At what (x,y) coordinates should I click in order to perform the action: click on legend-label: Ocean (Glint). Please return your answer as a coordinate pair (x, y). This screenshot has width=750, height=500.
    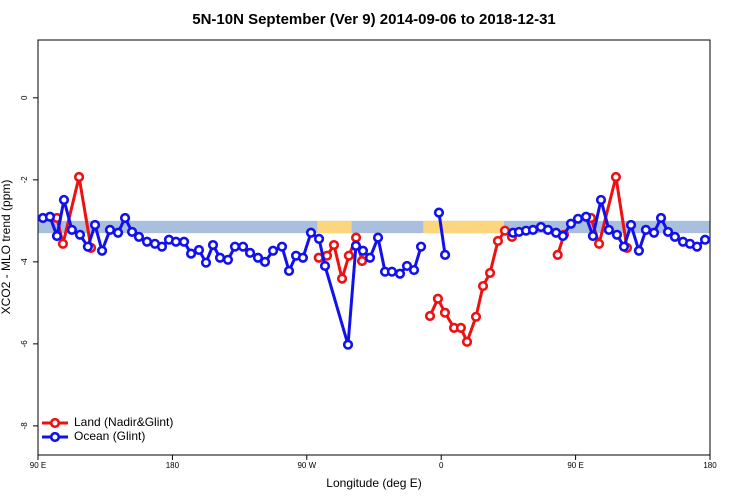
    Looking at the image, I should click on (109, 436).